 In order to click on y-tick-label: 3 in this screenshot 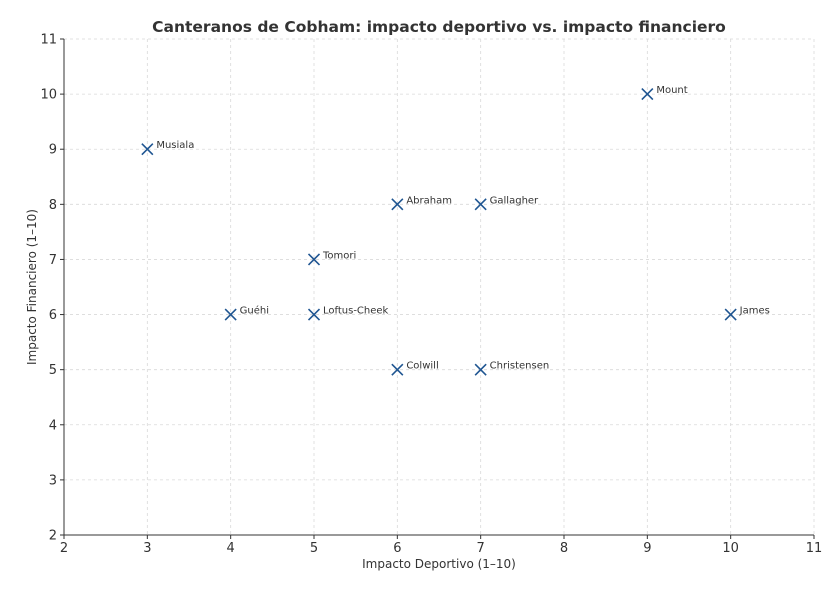, I will do `click(53, 480)`.